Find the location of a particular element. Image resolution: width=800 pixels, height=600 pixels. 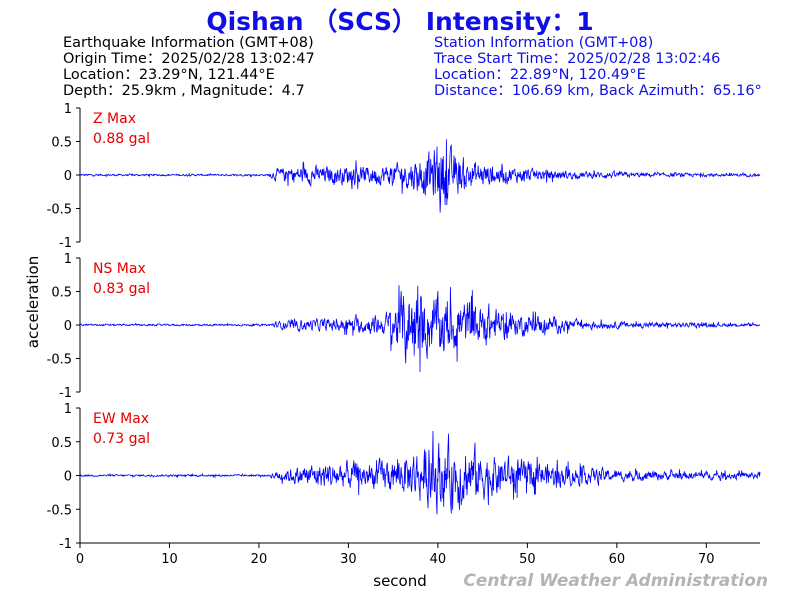

trace-start-time: Trace Start Time：2025/02/28 13:02:46 is located at coordinates (577, 59).